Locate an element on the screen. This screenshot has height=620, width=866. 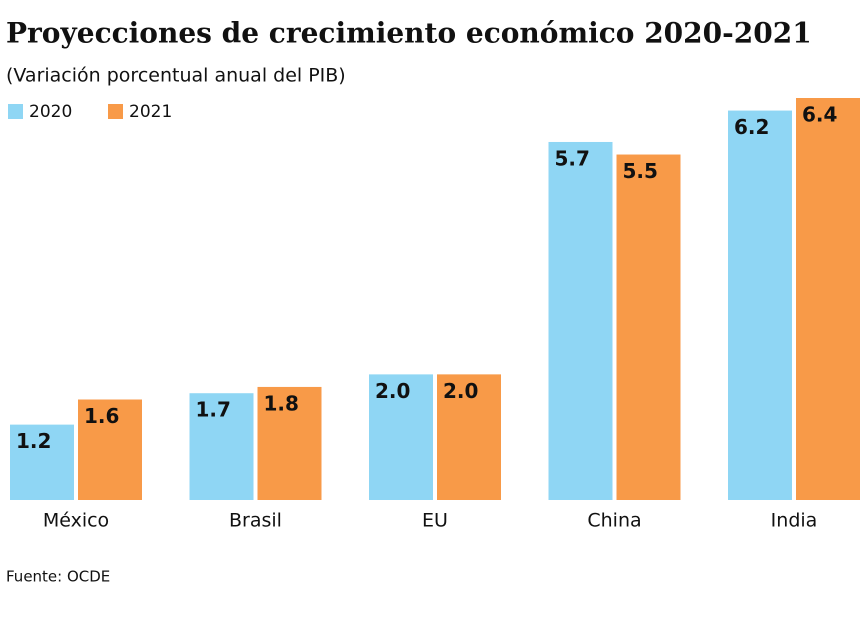
value-label: 5.5 is located at coordinates (640, 171).